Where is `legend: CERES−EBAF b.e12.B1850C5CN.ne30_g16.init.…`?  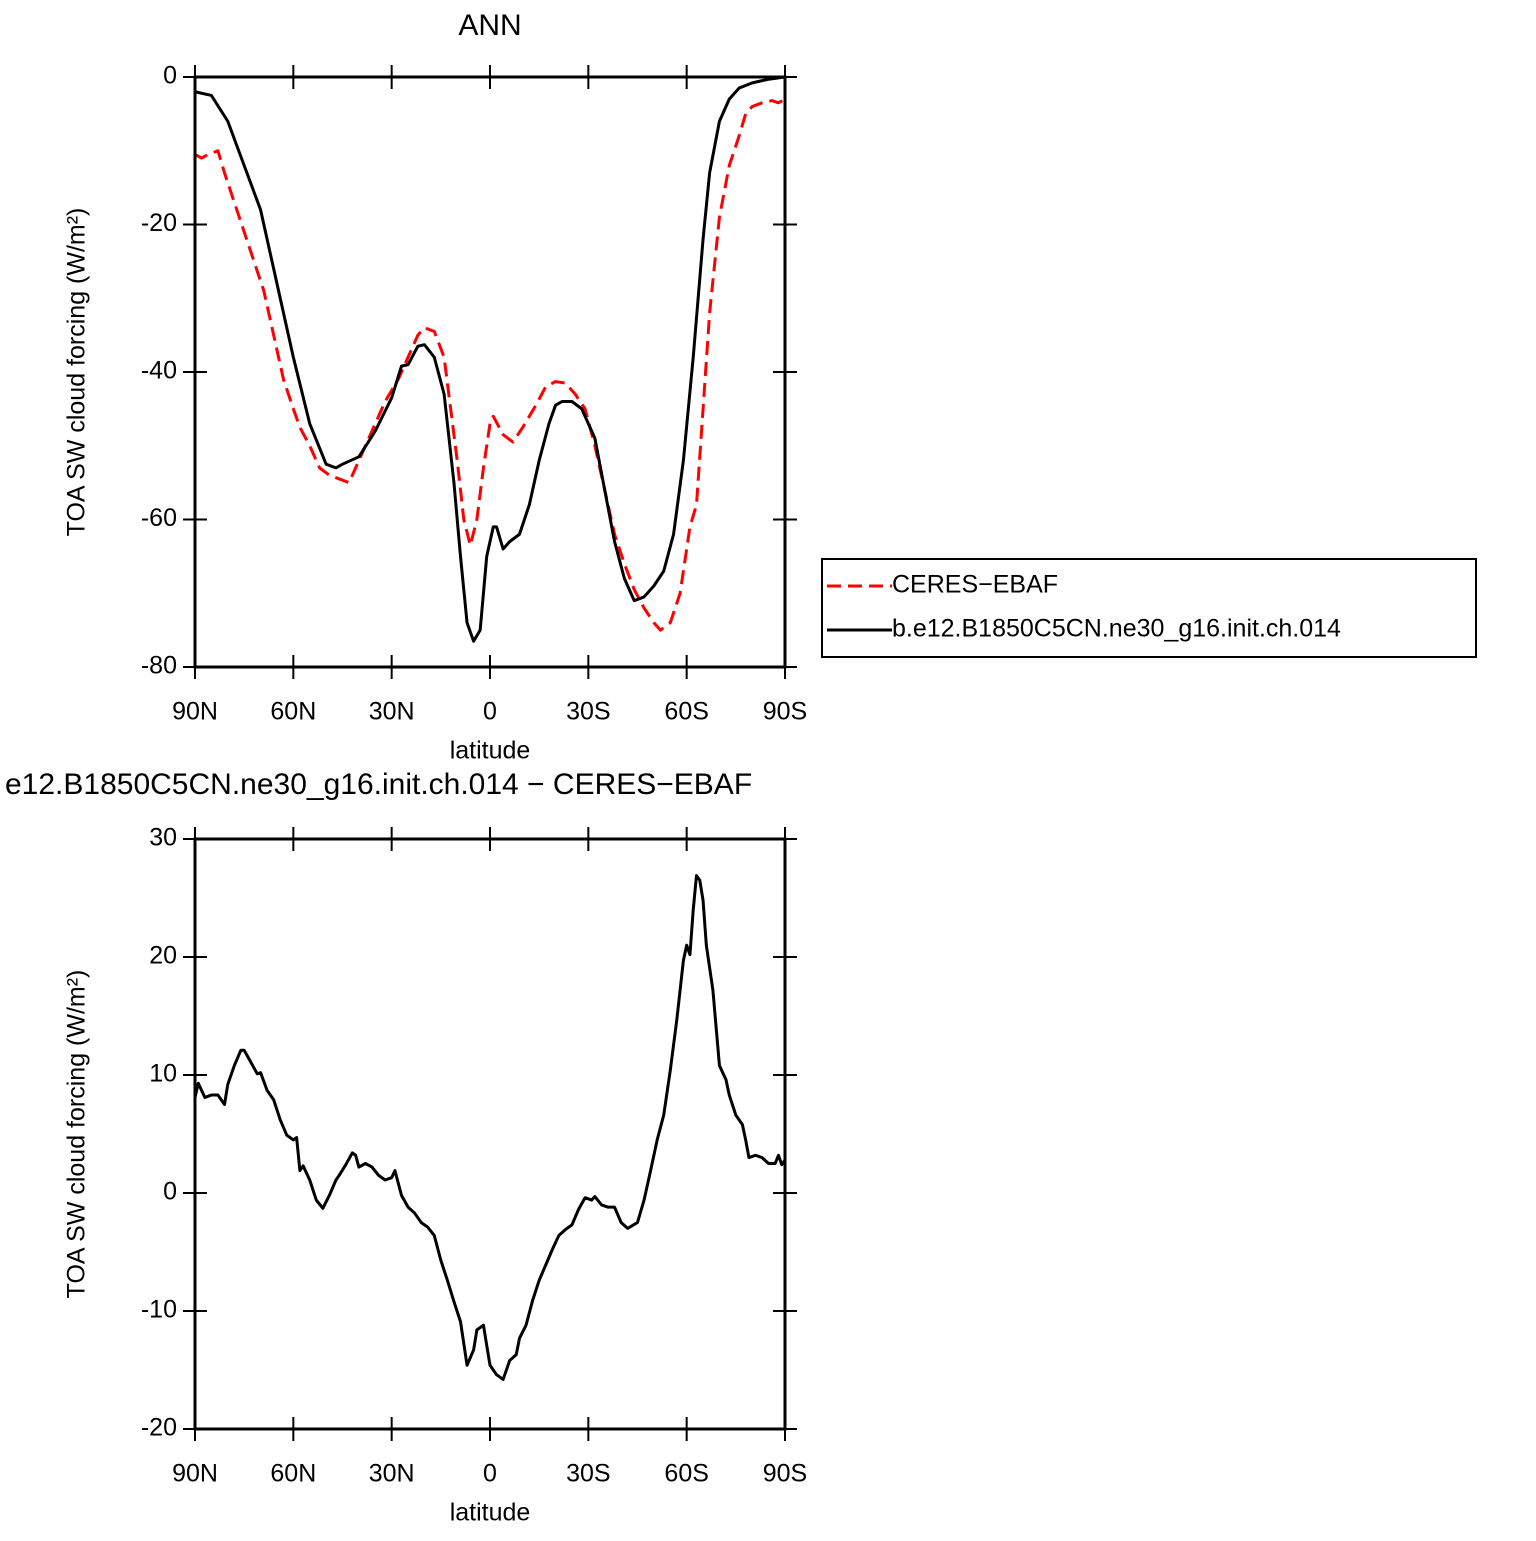
legend: CERES−EBAF b.e12.B1850C5CN.ne30_g16.init.… is located at coordinates (1149, 608).